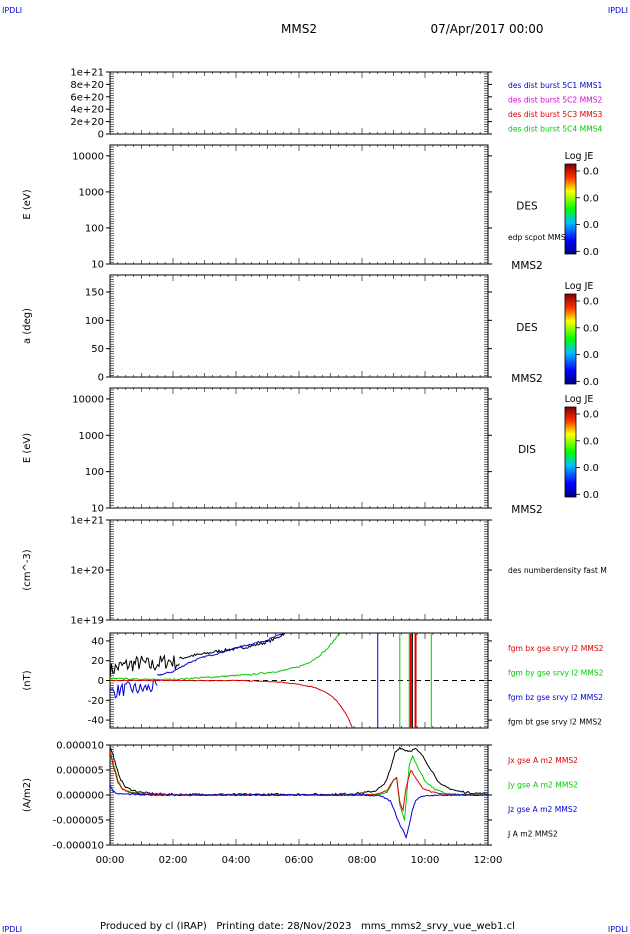 Image resolution: width=630 pixels, height=934 pixels. I want to click on y-tick-label: 6e+20, so click(87, 97).